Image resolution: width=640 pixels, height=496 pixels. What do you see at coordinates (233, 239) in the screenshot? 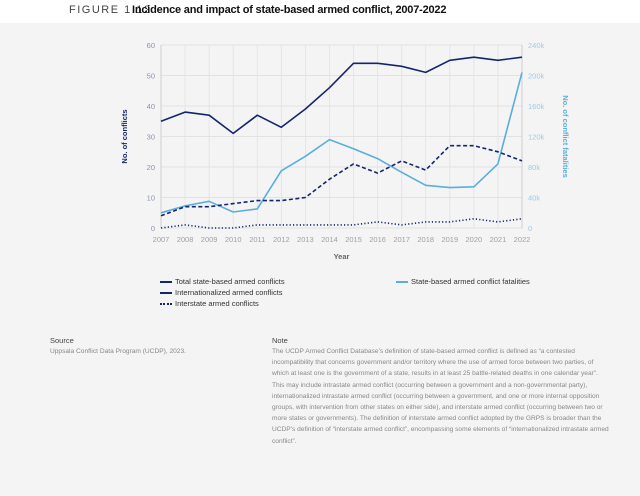
I see `x-tick-label: 2010` at bounding box center [233, 239].